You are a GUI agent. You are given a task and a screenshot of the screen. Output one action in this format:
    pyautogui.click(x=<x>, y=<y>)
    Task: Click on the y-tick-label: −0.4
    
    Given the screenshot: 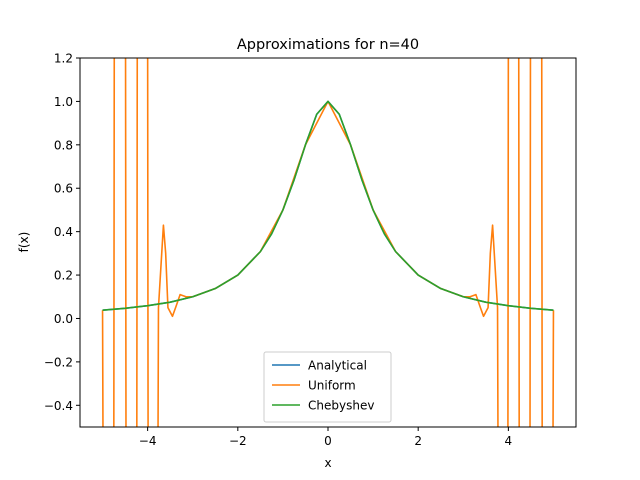 What is the action you would take?
    pyautogui.click(x=58, y=406)
    